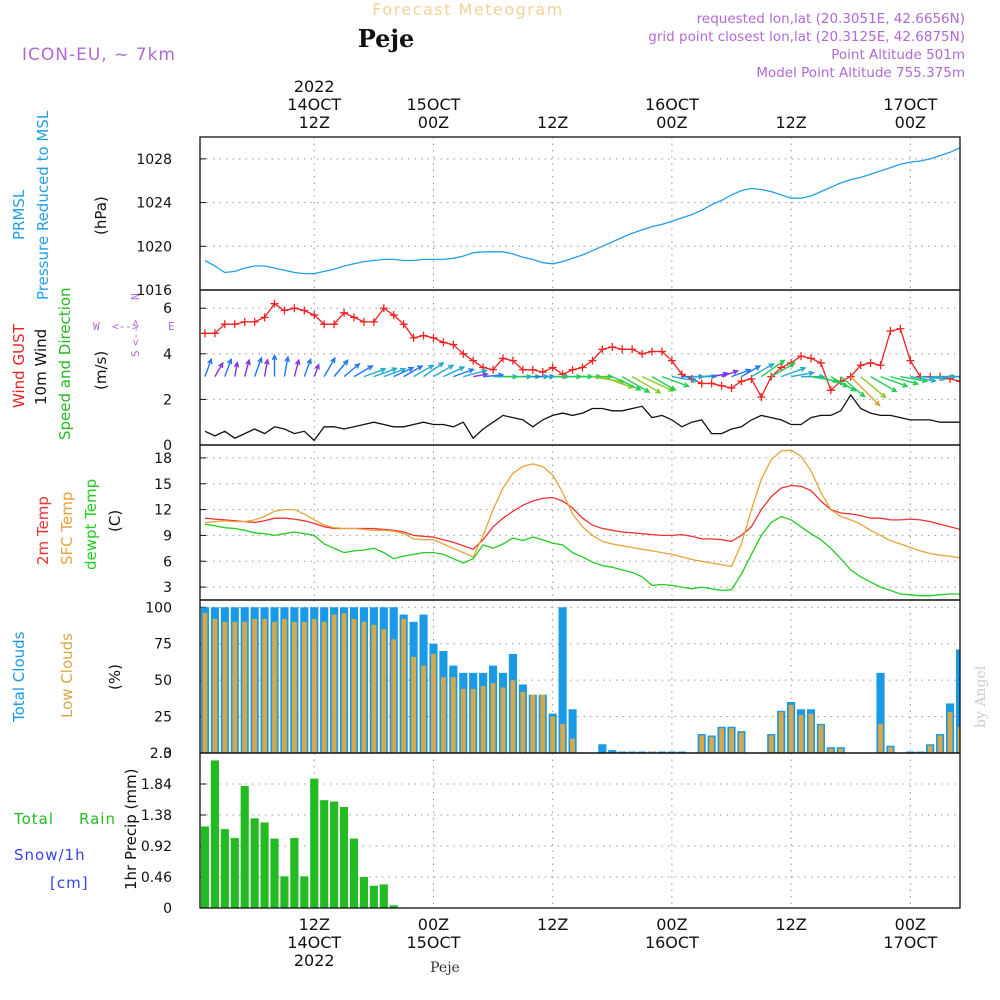  What do you see at coordinates (314, 924) in the screenshot?
I see `bottom-time-label: 12Z` at bounding box center [314, 924].